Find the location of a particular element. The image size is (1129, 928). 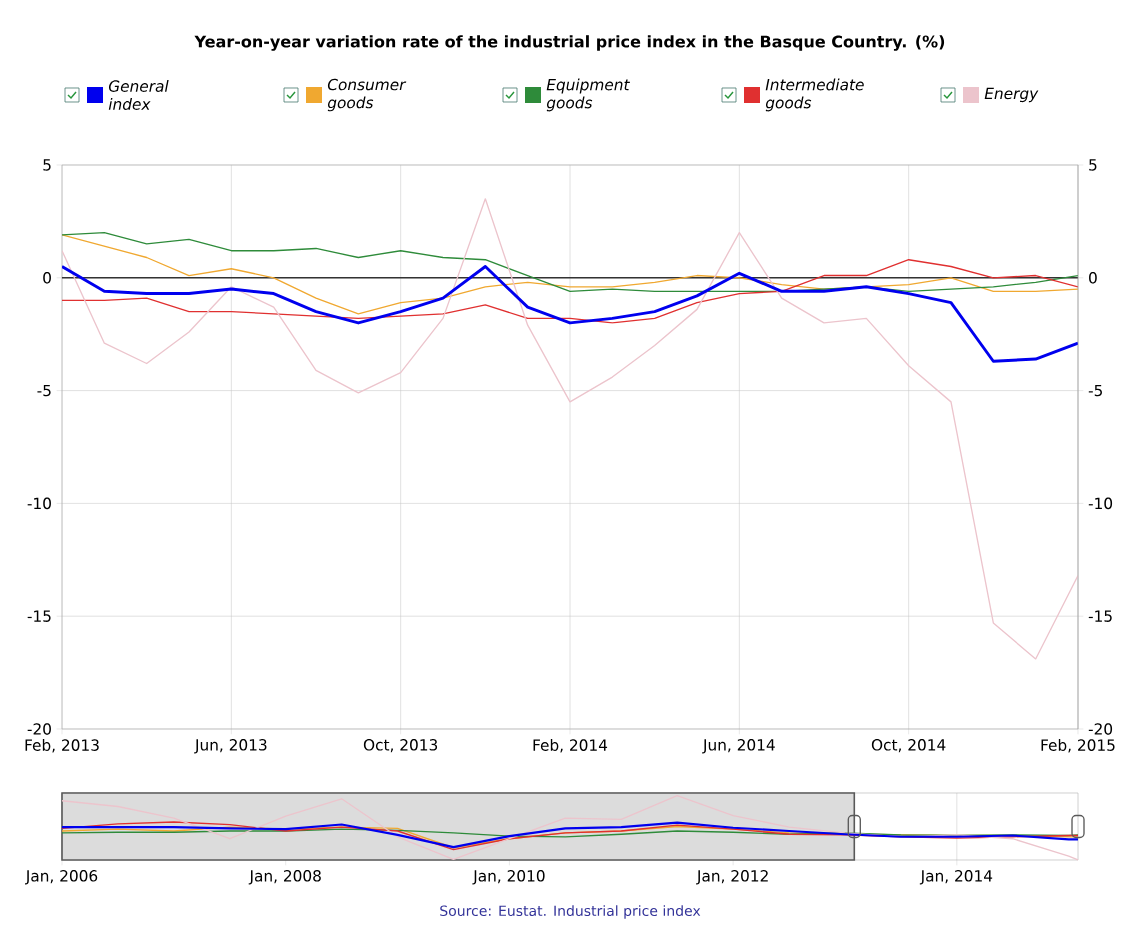

source-note: Source: Eustat. Industrial price index is located at coordinates (570, 912).